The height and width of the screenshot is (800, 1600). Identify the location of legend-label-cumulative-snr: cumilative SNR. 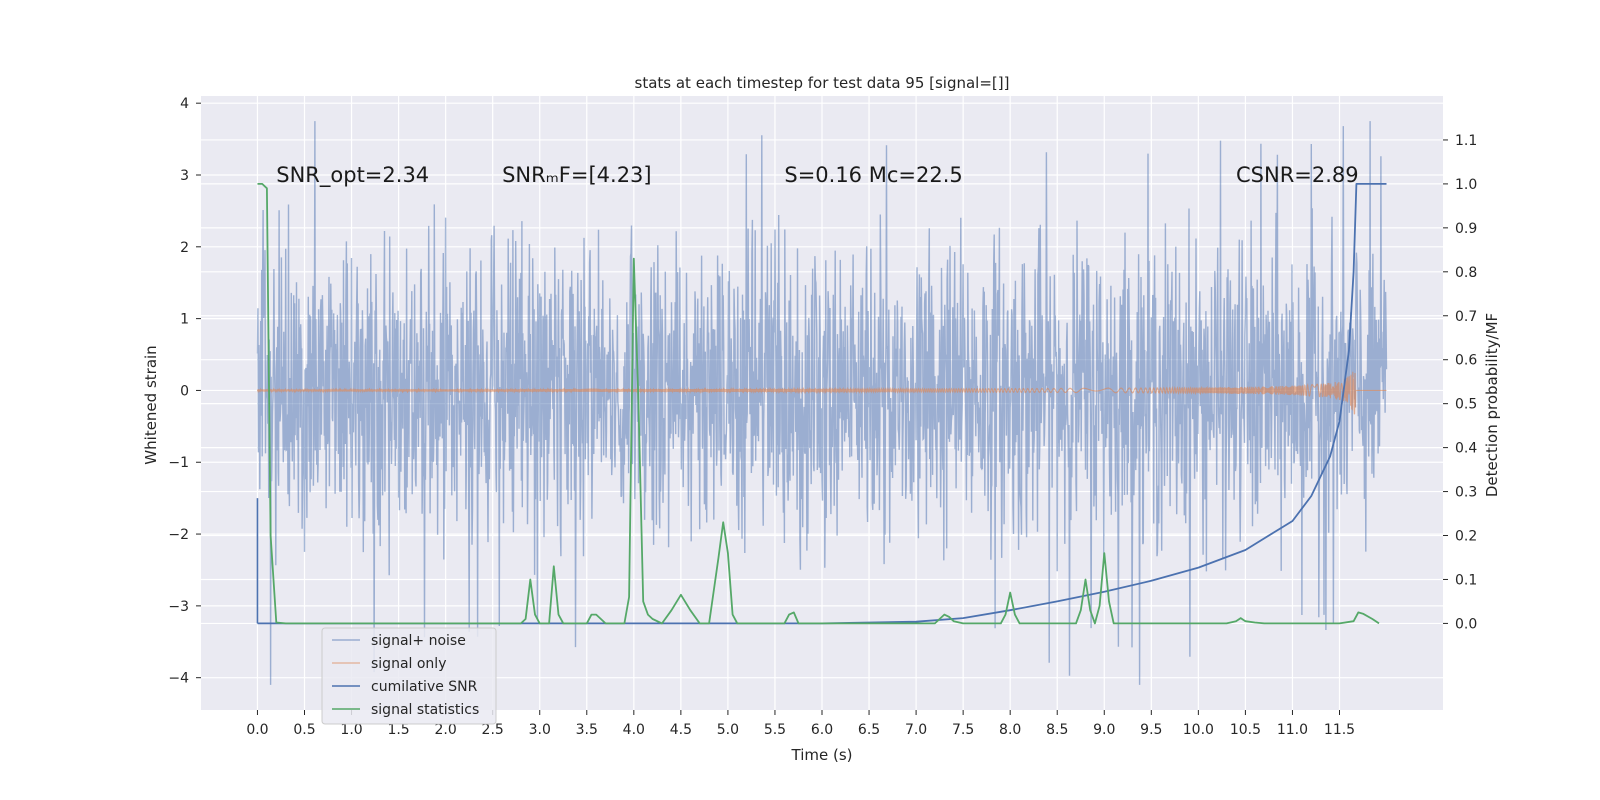
(424, 687).